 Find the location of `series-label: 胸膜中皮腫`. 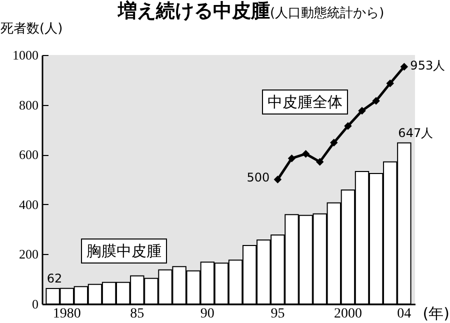

series-label: 胸膜中皮腫 is located at coordinates (124, 251).